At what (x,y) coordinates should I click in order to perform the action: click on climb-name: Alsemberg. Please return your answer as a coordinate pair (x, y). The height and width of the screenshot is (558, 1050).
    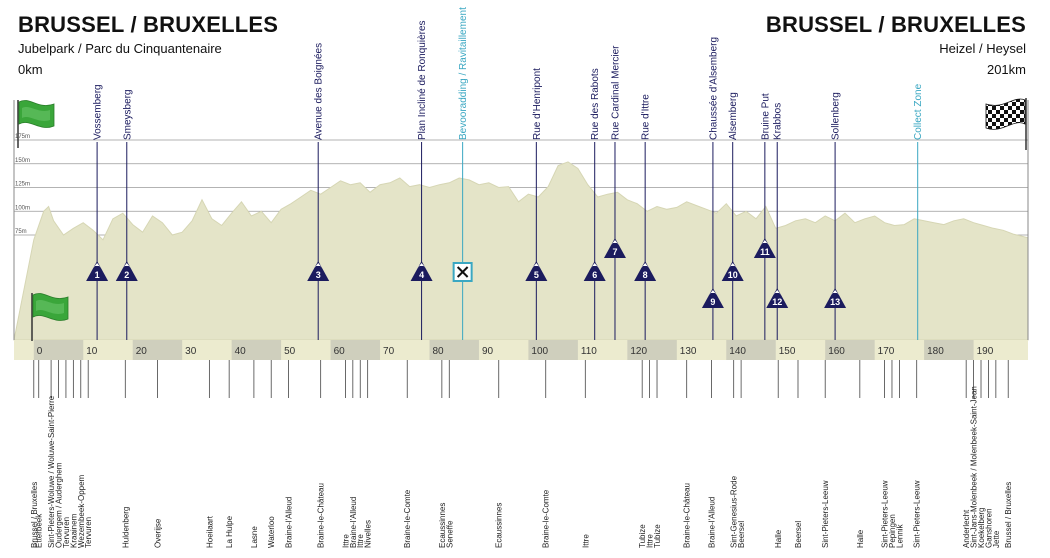
    Looking at the image, I should click on (733, 116).